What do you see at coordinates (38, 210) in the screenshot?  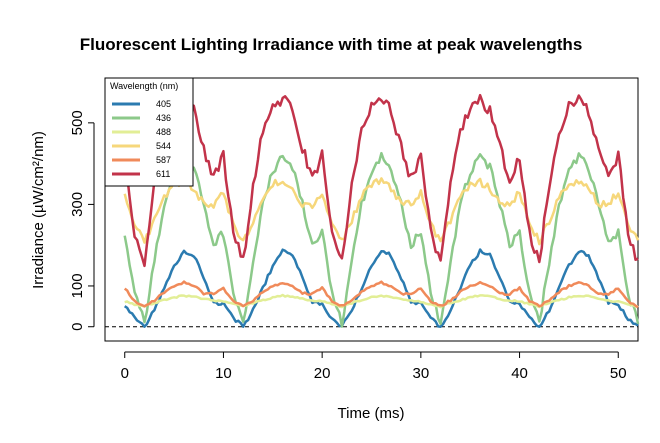 I see `y-axis-label: Irradiance (µW/cm²/nm)` at bounding box center [38, 210].